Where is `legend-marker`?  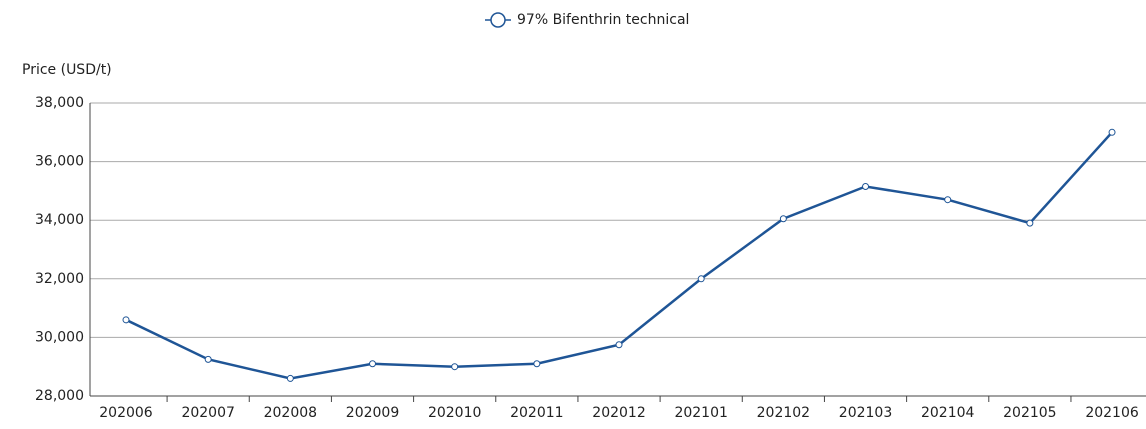 legend-marker is located at coordinates (498, 20).